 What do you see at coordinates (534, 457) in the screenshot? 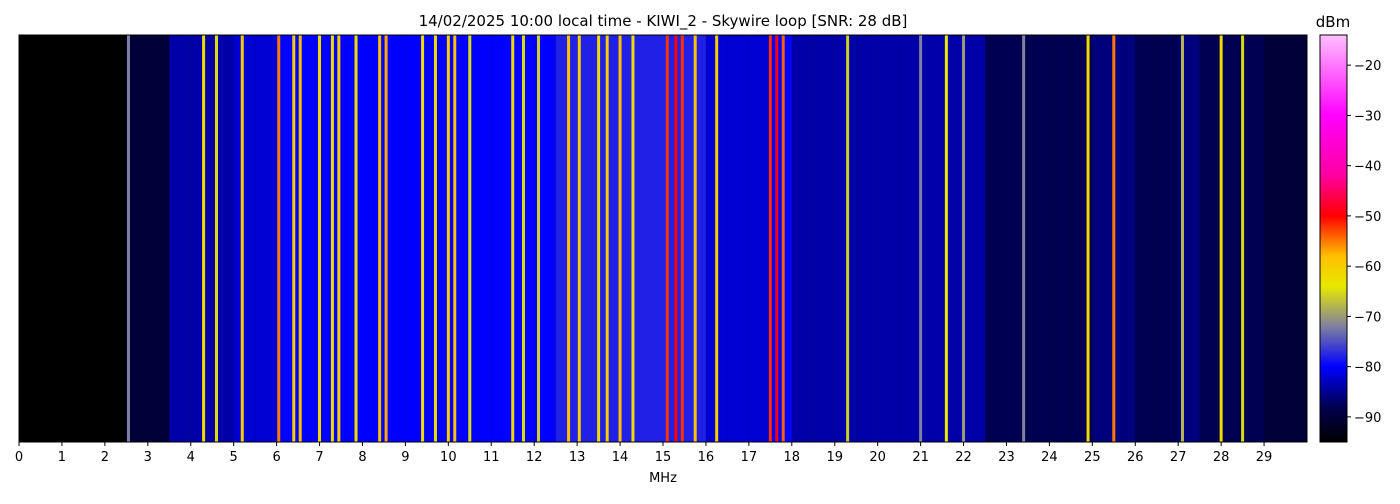
I see `x-tick-label: 12` at bounding box center [534, 457].